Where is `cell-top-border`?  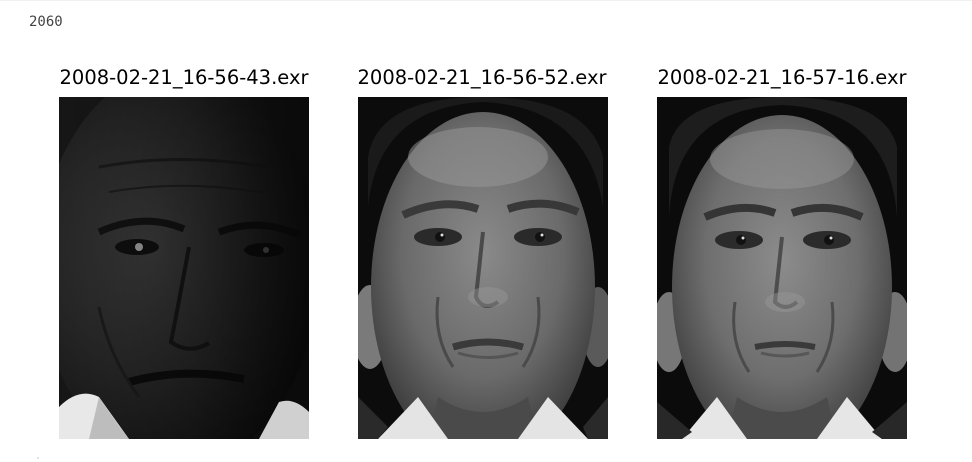
cell-top-border is located at coordinates (486, 0).